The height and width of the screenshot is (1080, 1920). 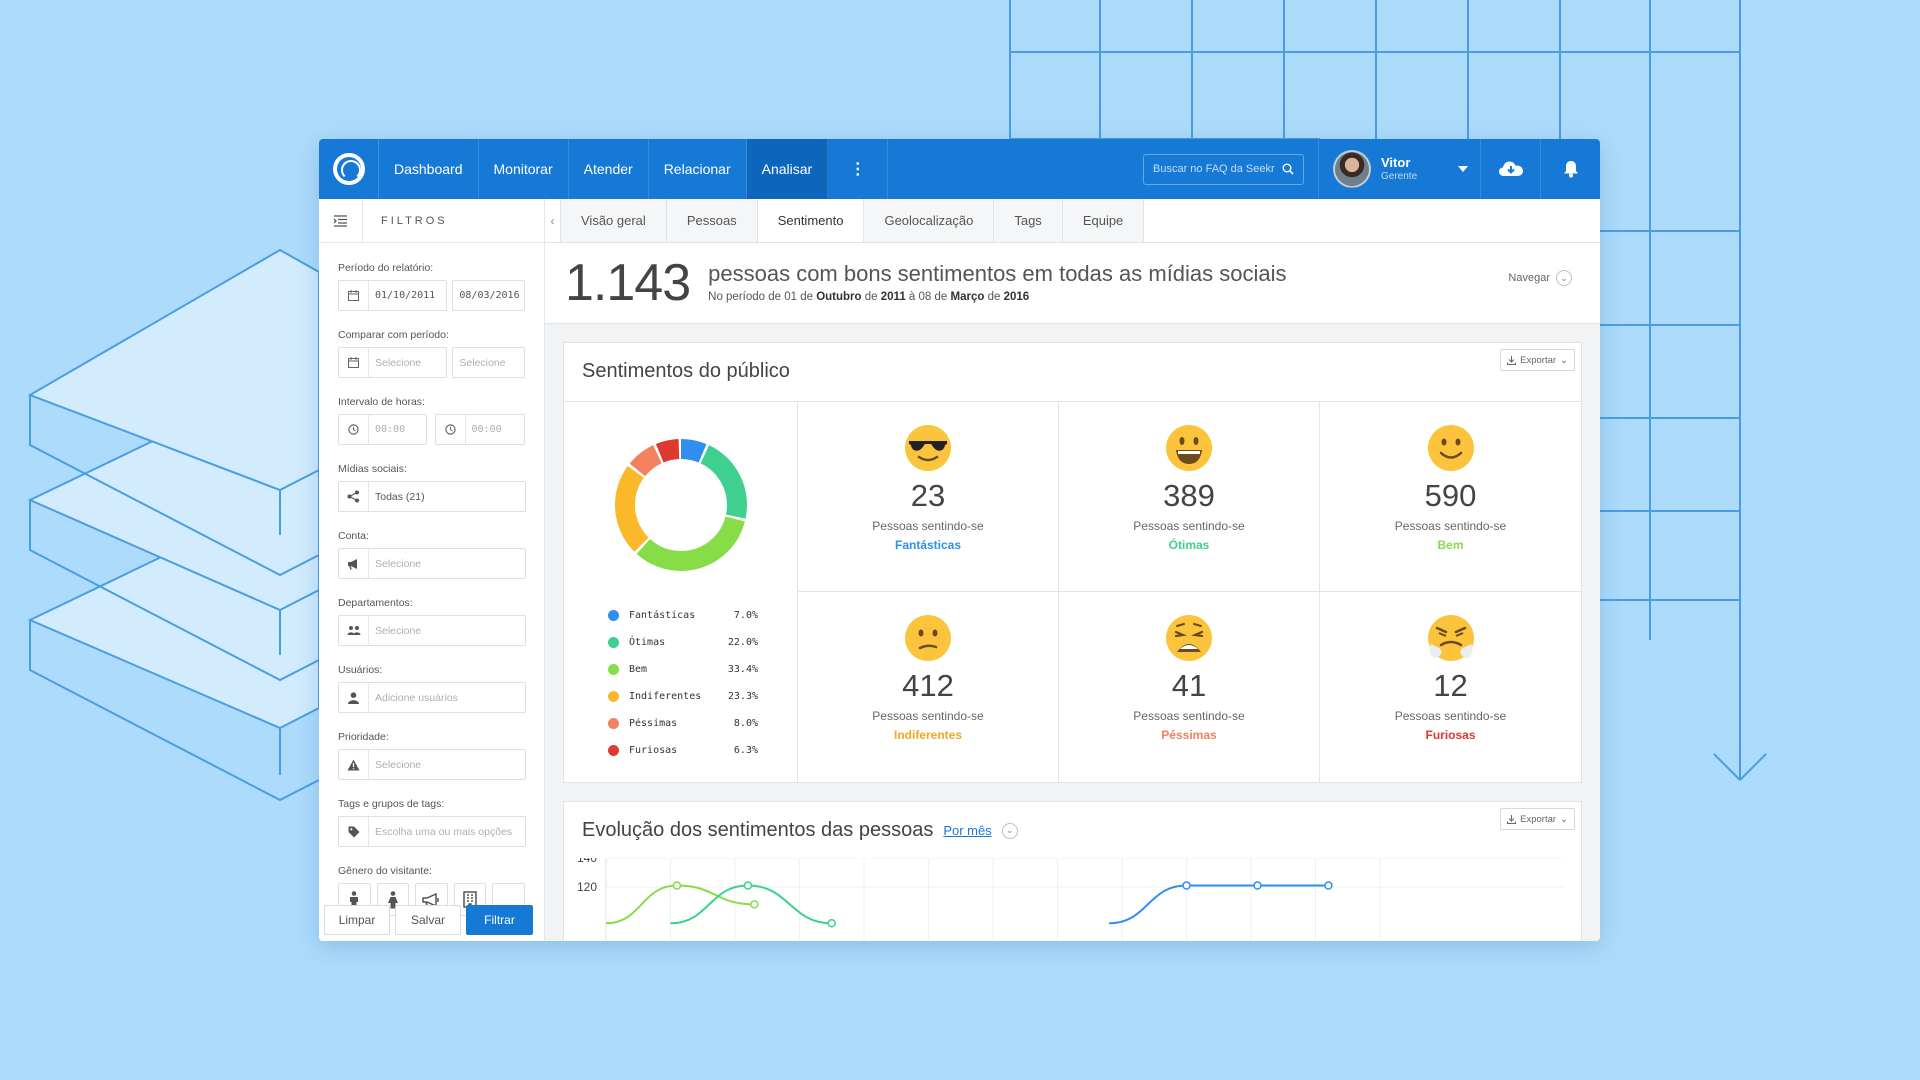 I want to click on sentiment-cell-neutral: 412 Pessoas sentindo-se Indiferentes, so click(x=928, y=687).